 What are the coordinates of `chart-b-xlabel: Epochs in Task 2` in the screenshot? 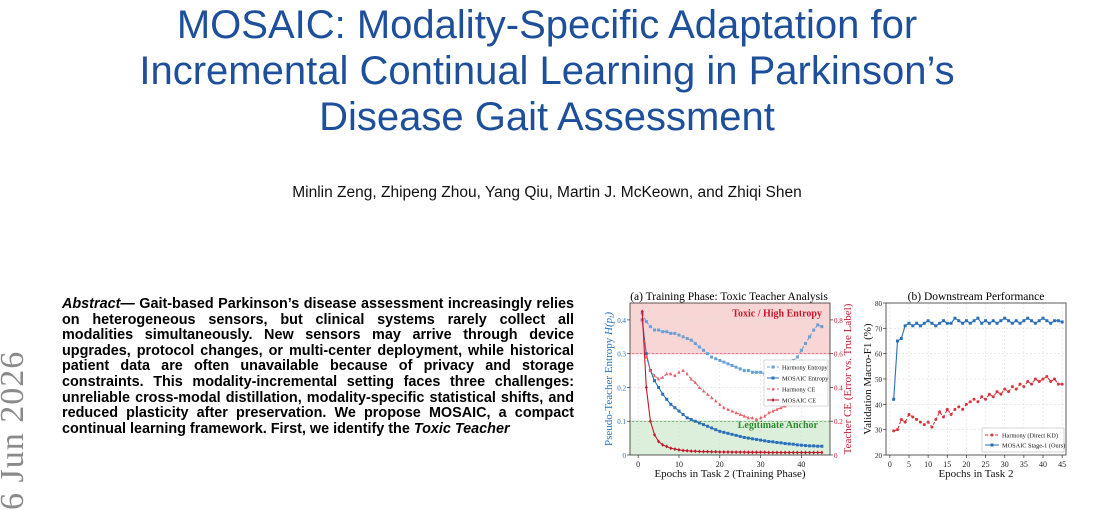 It's located at (975, 474).